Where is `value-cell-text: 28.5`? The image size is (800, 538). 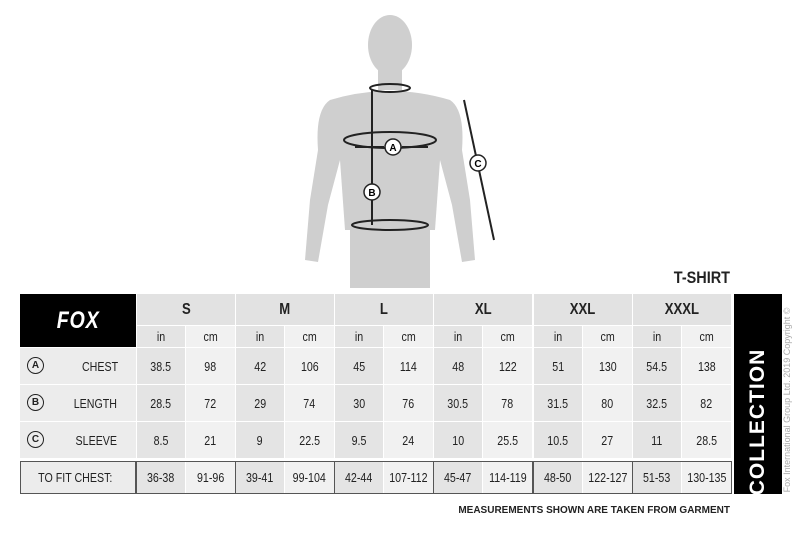 value-cell-text: 28.5 is located at coordinates (706, 440).